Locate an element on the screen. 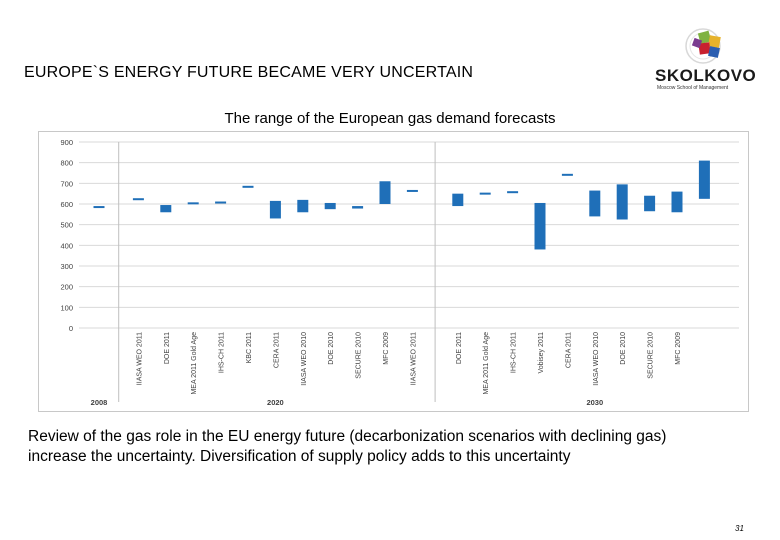 The width and height of the screenshot is (780, 540). logo-wordmark: SKOLKOVO is located at coordinates (706, 75).